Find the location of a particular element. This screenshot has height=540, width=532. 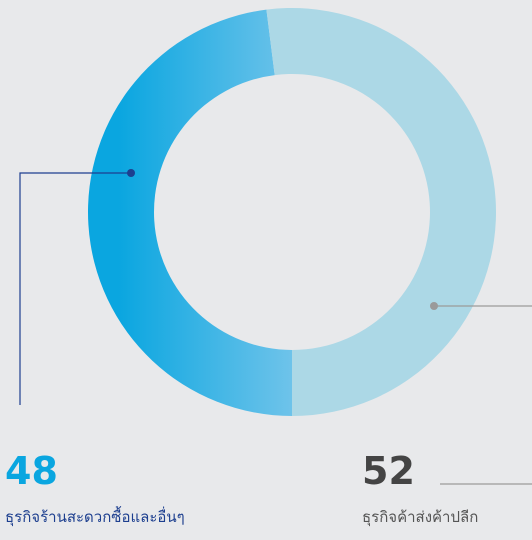

value-label: 52 is located at coordinates (388, 471).